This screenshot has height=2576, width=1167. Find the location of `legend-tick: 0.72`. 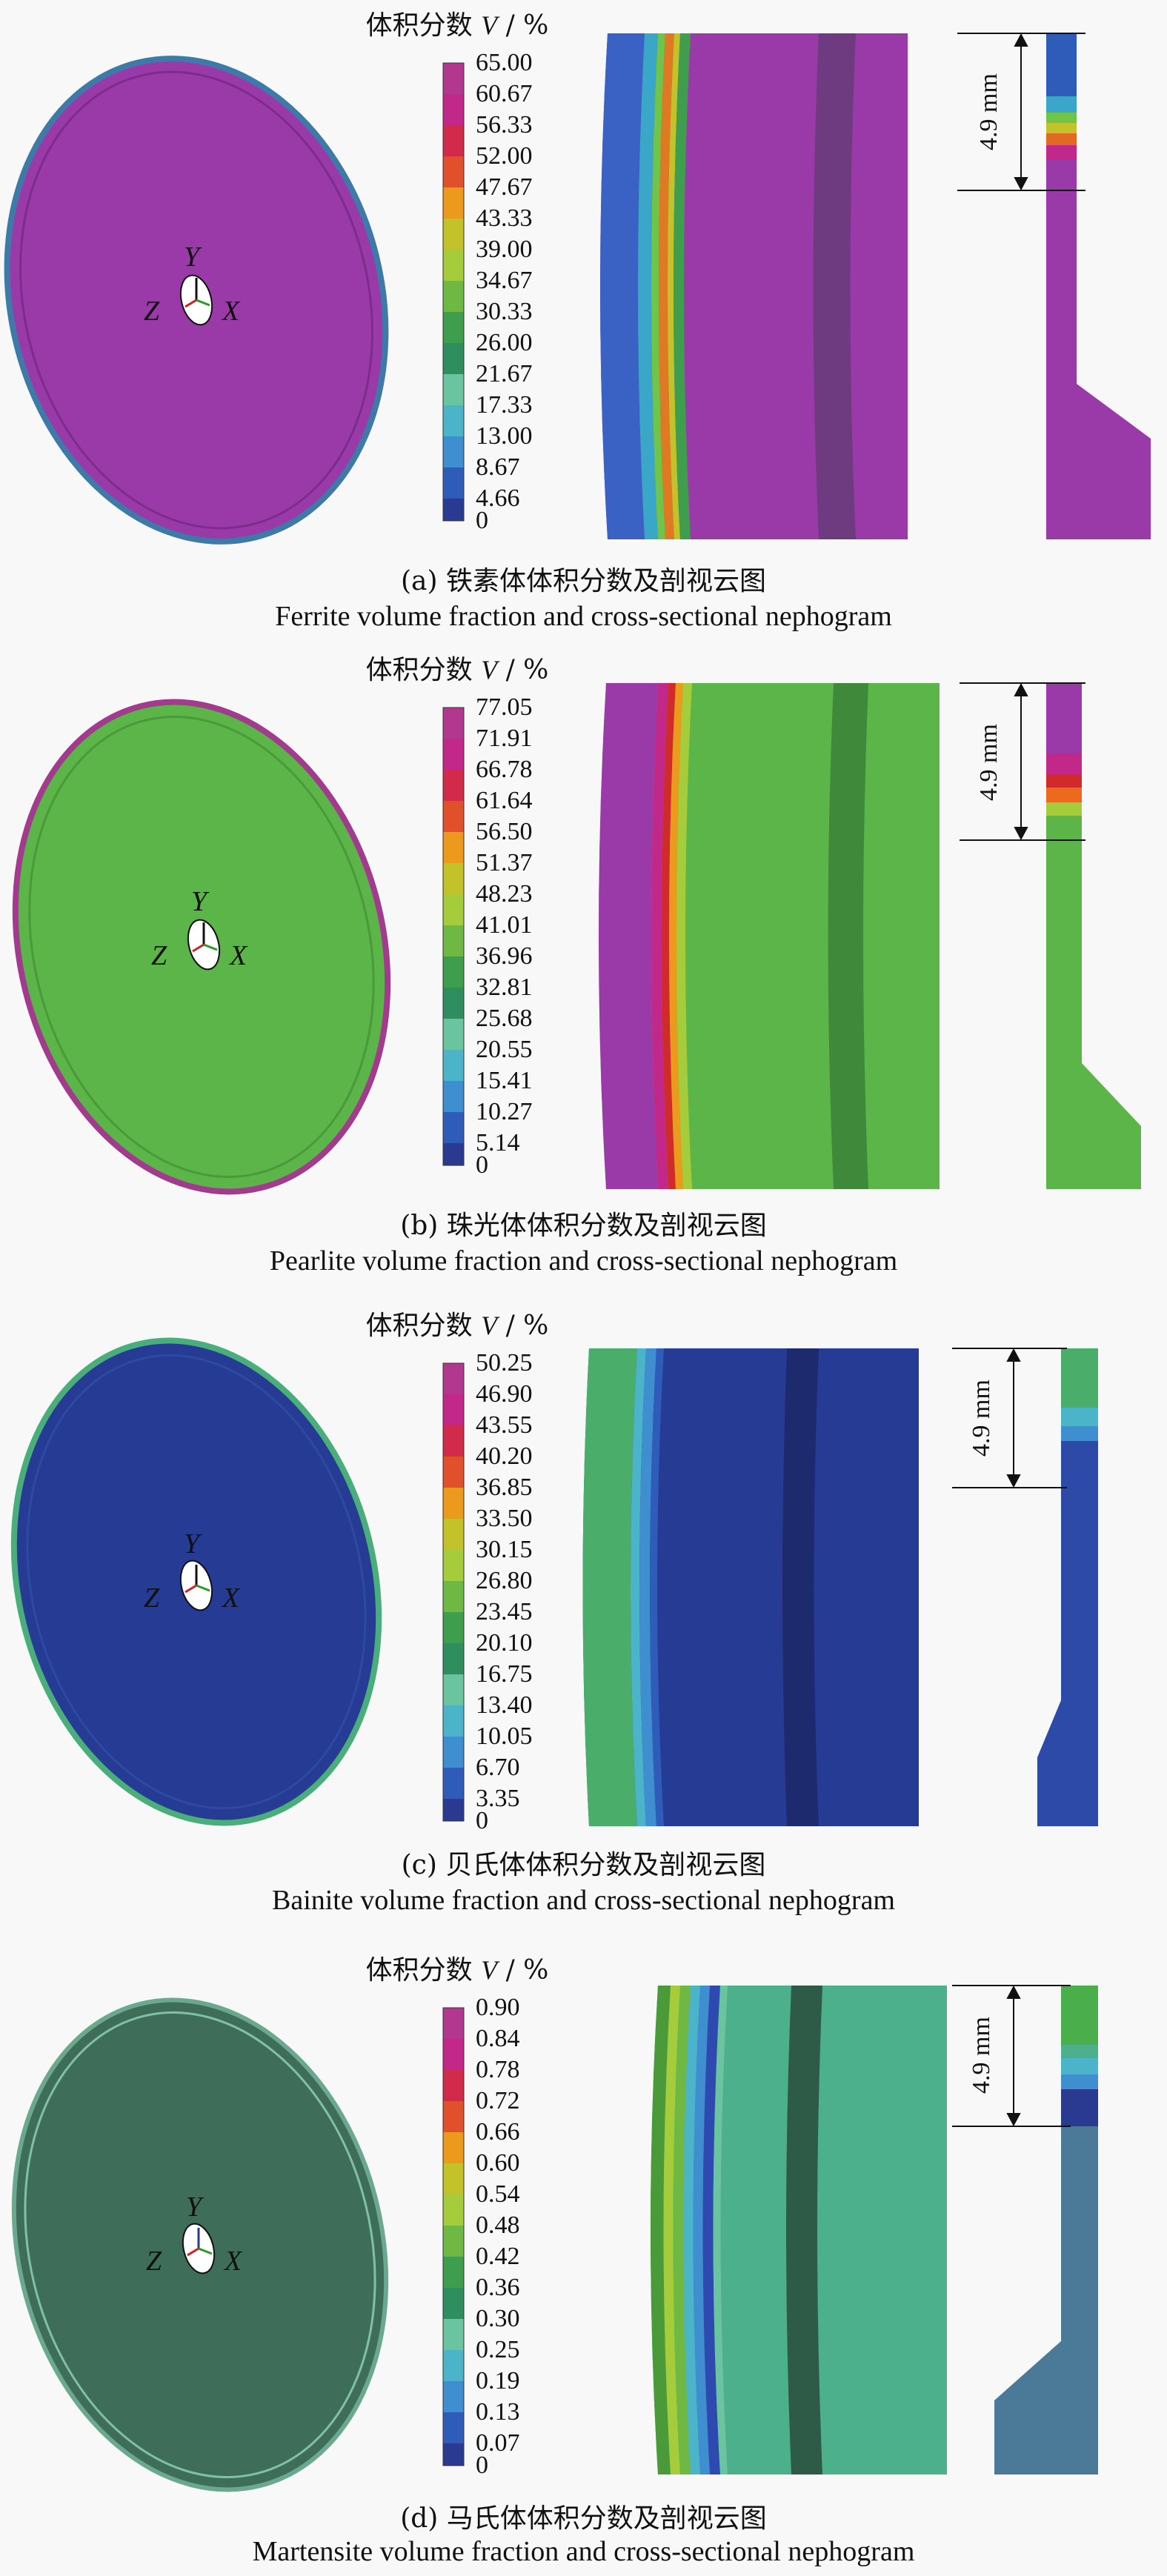

legend-tick: 0.72 is located at coordinates (498, 2100).